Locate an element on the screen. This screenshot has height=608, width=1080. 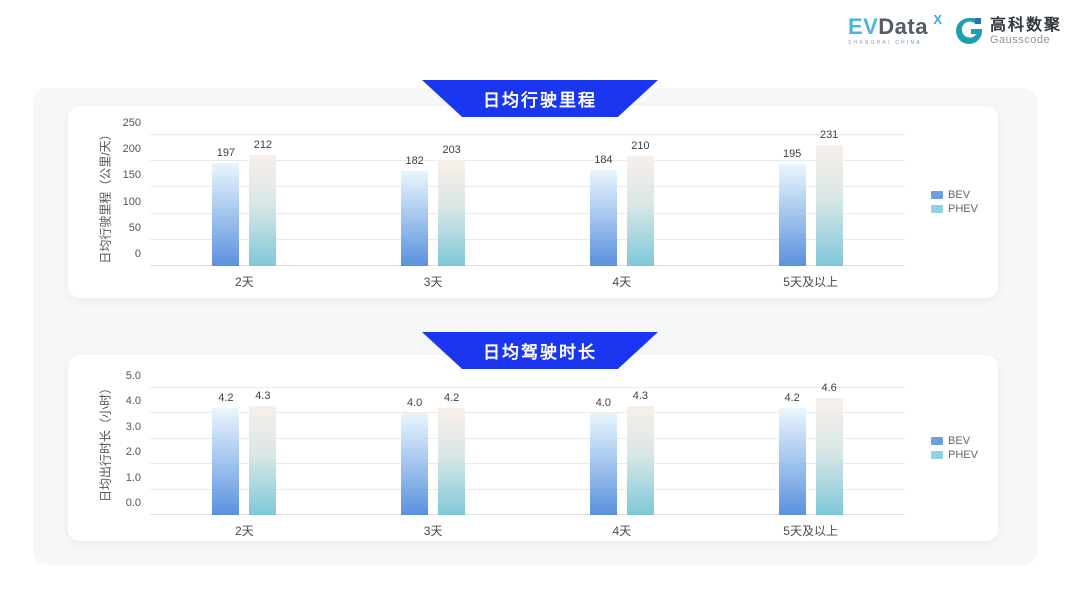
bar-phev: 4.6 is located at coordinates (829, 448).